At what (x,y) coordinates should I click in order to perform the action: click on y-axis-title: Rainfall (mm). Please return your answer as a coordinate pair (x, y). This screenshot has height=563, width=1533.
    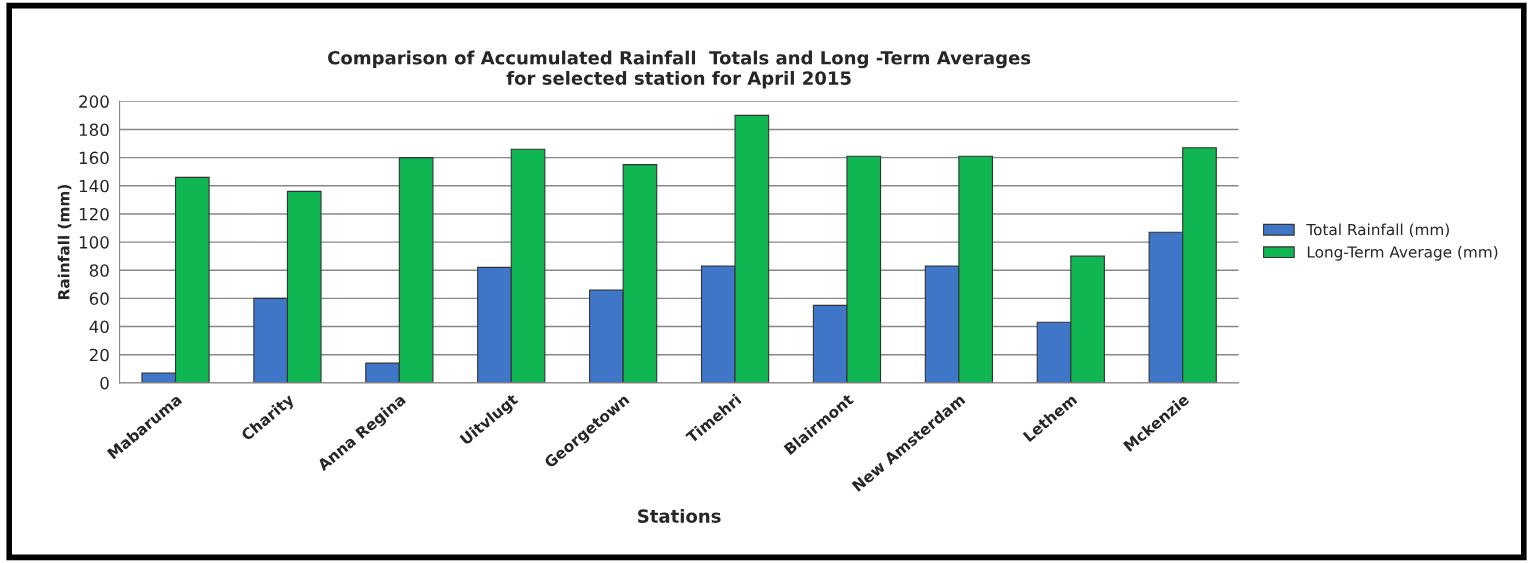
    Looking at the image, I should click on (64, 242).